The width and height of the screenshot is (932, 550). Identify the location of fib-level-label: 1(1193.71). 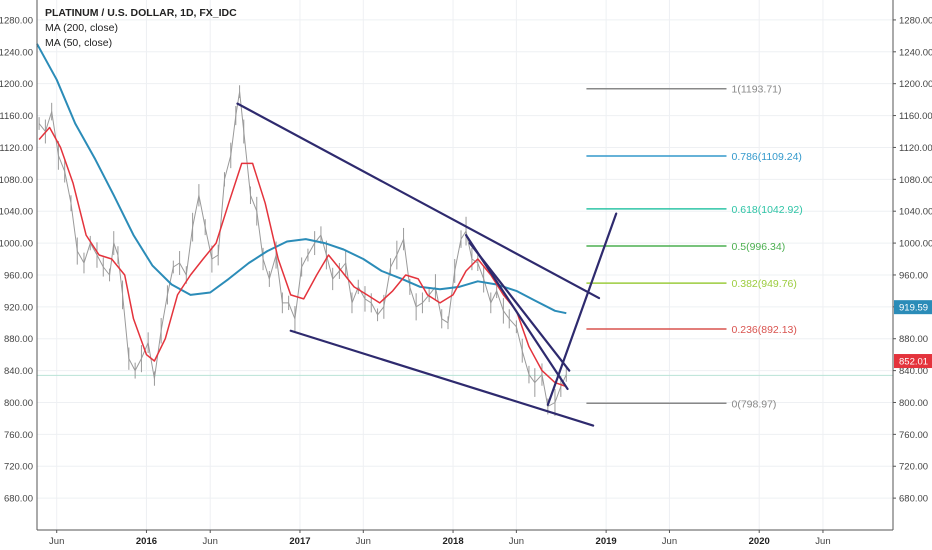
(756, 90).